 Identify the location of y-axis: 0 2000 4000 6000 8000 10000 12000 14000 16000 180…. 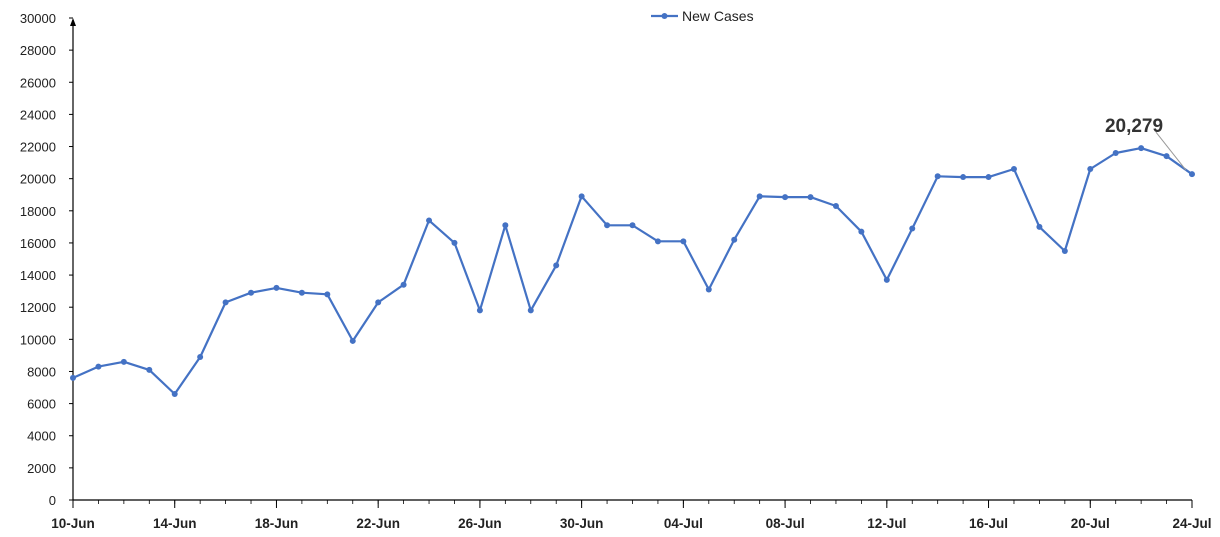
(48, 259).